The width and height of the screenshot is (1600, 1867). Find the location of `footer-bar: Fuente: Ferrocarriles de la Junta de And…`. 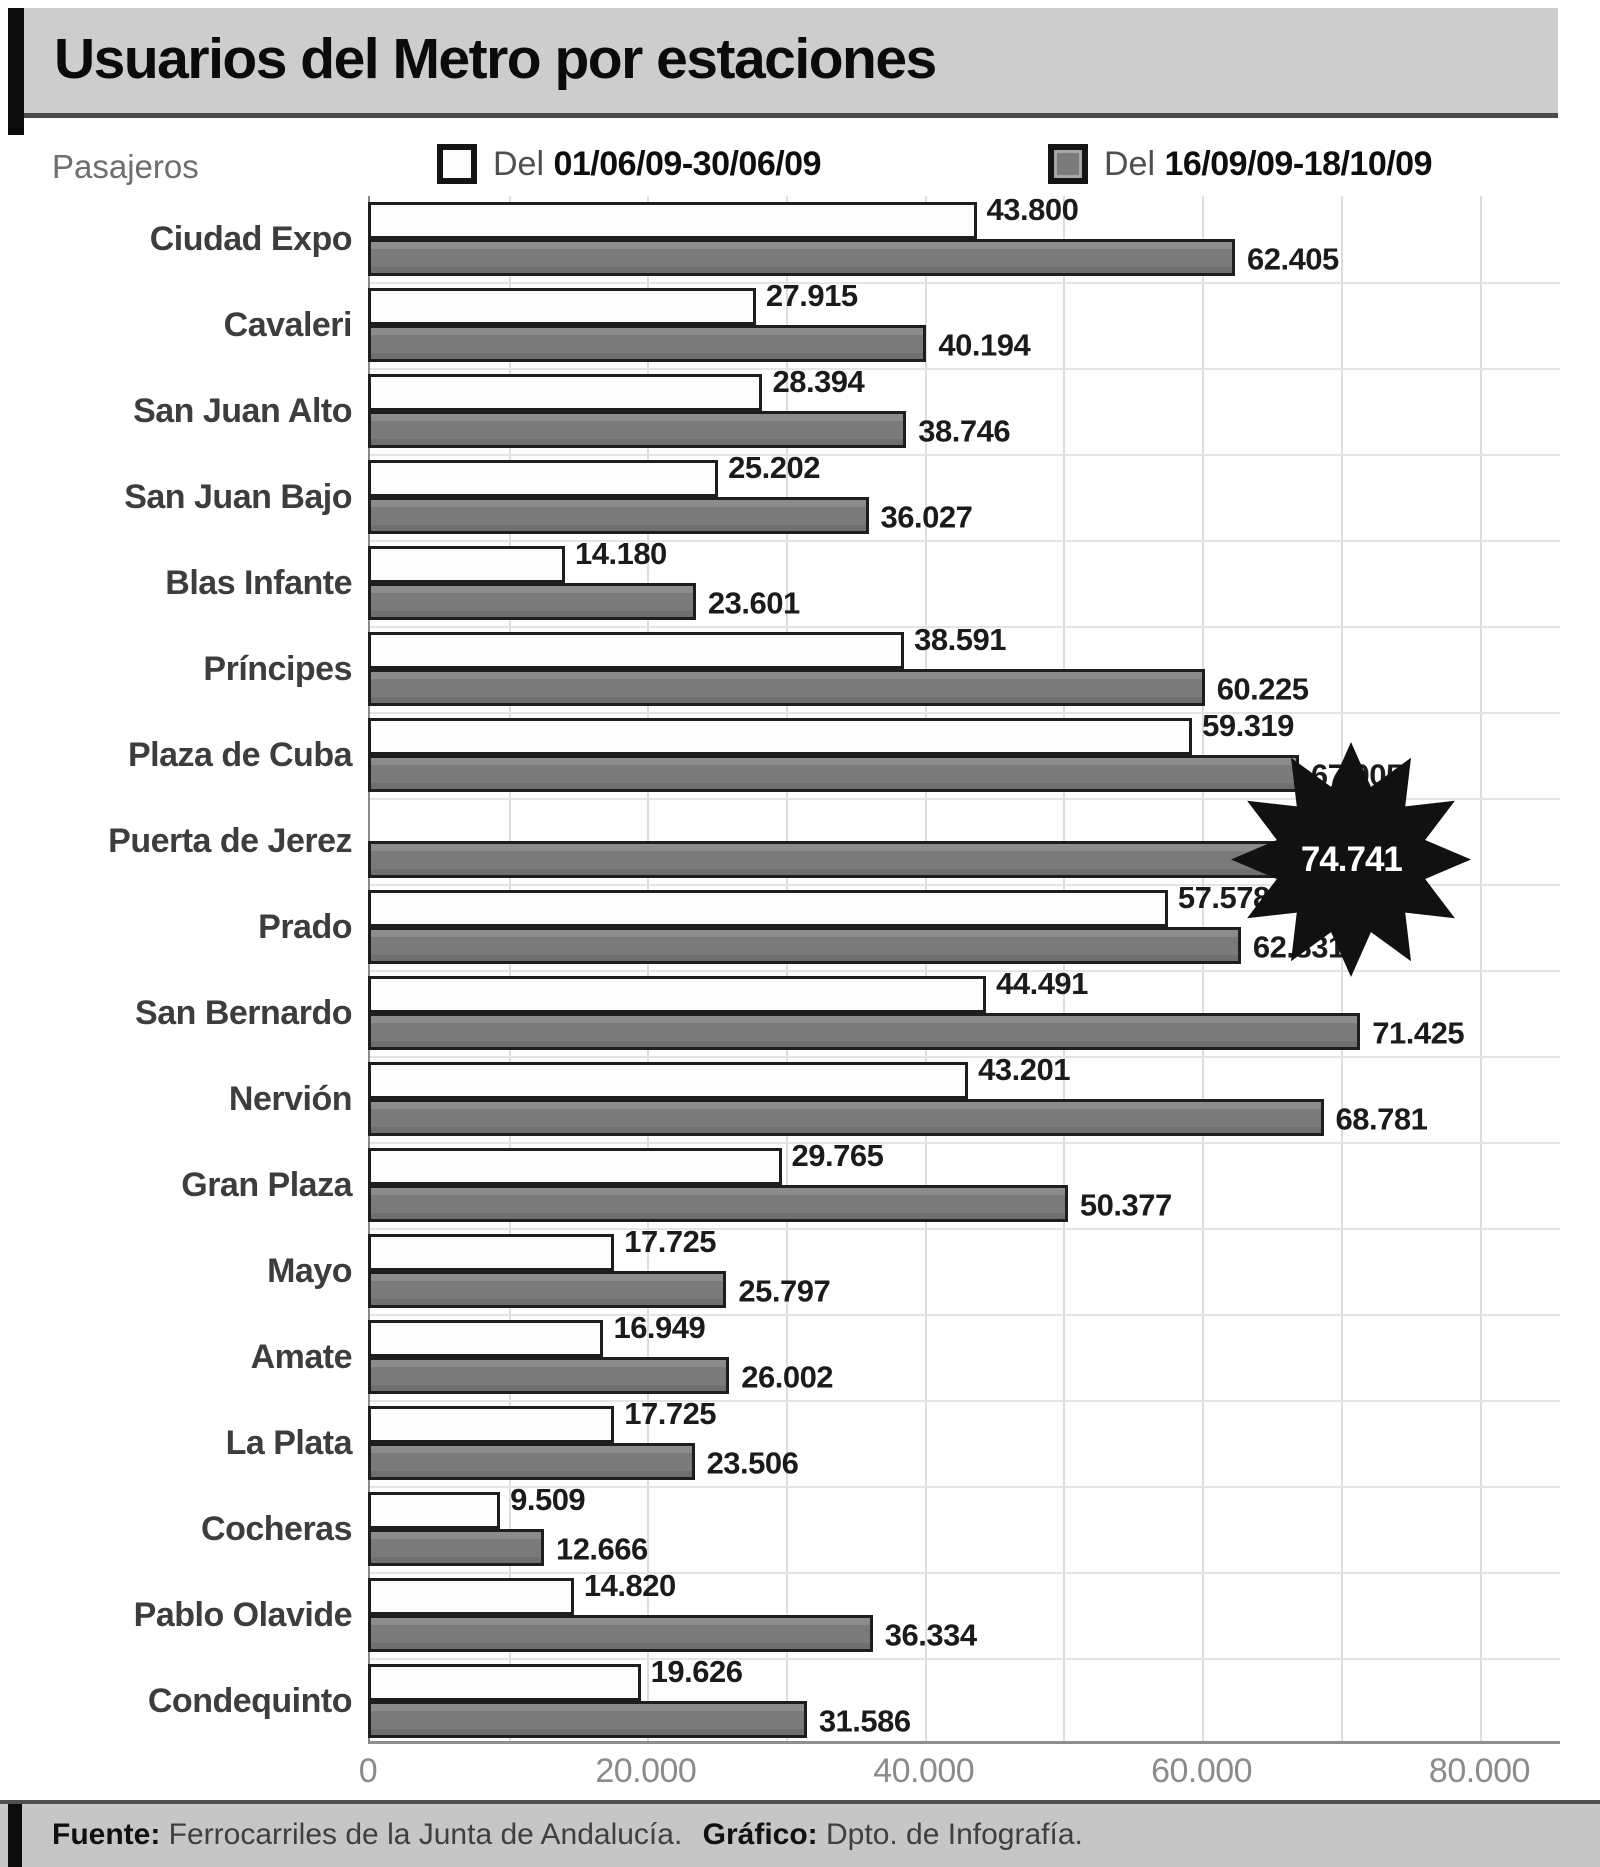

footer-bar: Fuente: Ferrocarriles de la Junta de And… is located at coordinates (800, 1833).